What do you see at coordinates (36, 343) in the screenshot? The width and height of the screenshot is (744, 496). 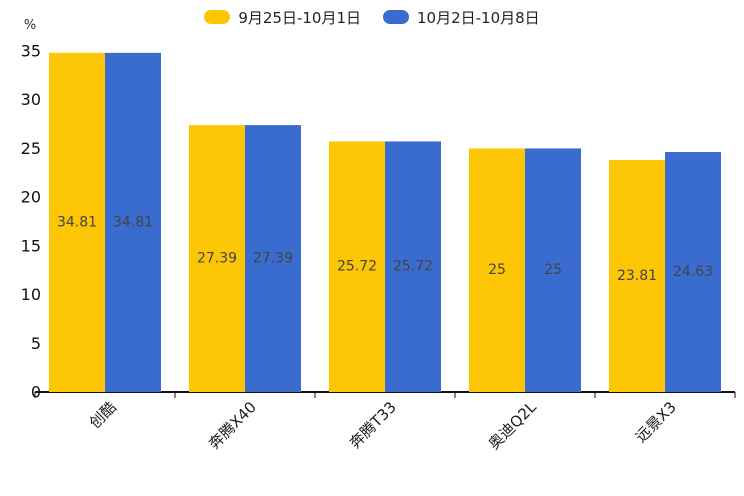 I see `y-tick-label: 5` at bounding box center [36, 343].